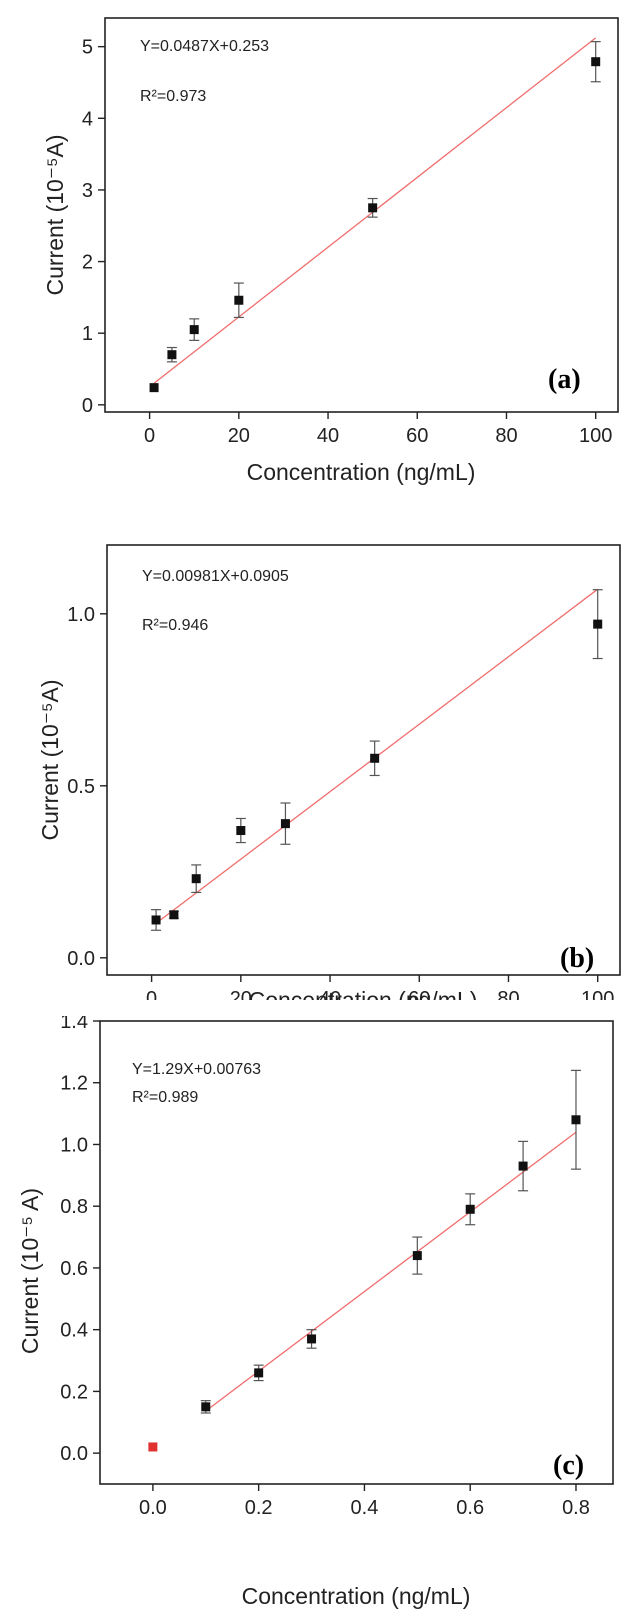  What do you see at coordinates (74, 1024) in the screenshot?
I see `y-tick-label: 1.4` at bounding box center [74, 1024].